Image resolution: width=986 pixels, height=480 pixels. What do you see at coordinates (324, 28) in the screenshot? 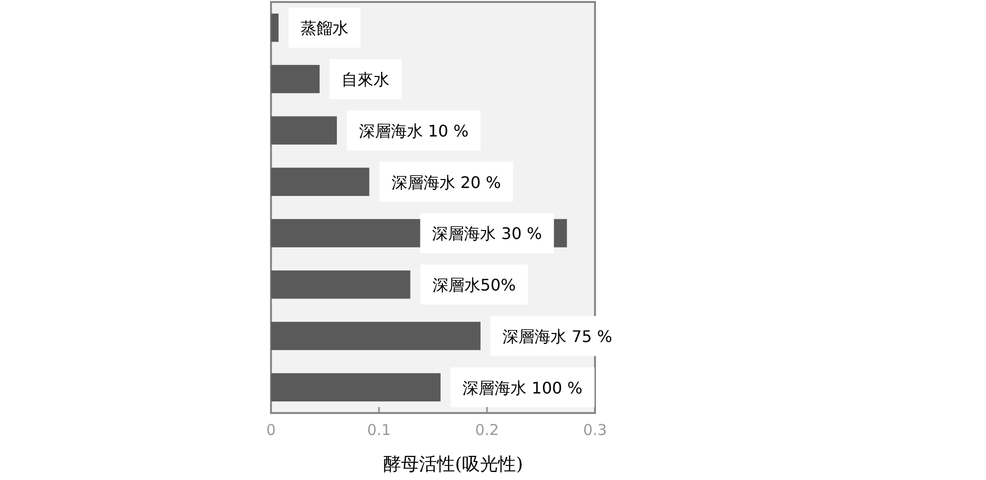
I see `y-tick-label: 蒸餾水` at bounding box center [324, 28].